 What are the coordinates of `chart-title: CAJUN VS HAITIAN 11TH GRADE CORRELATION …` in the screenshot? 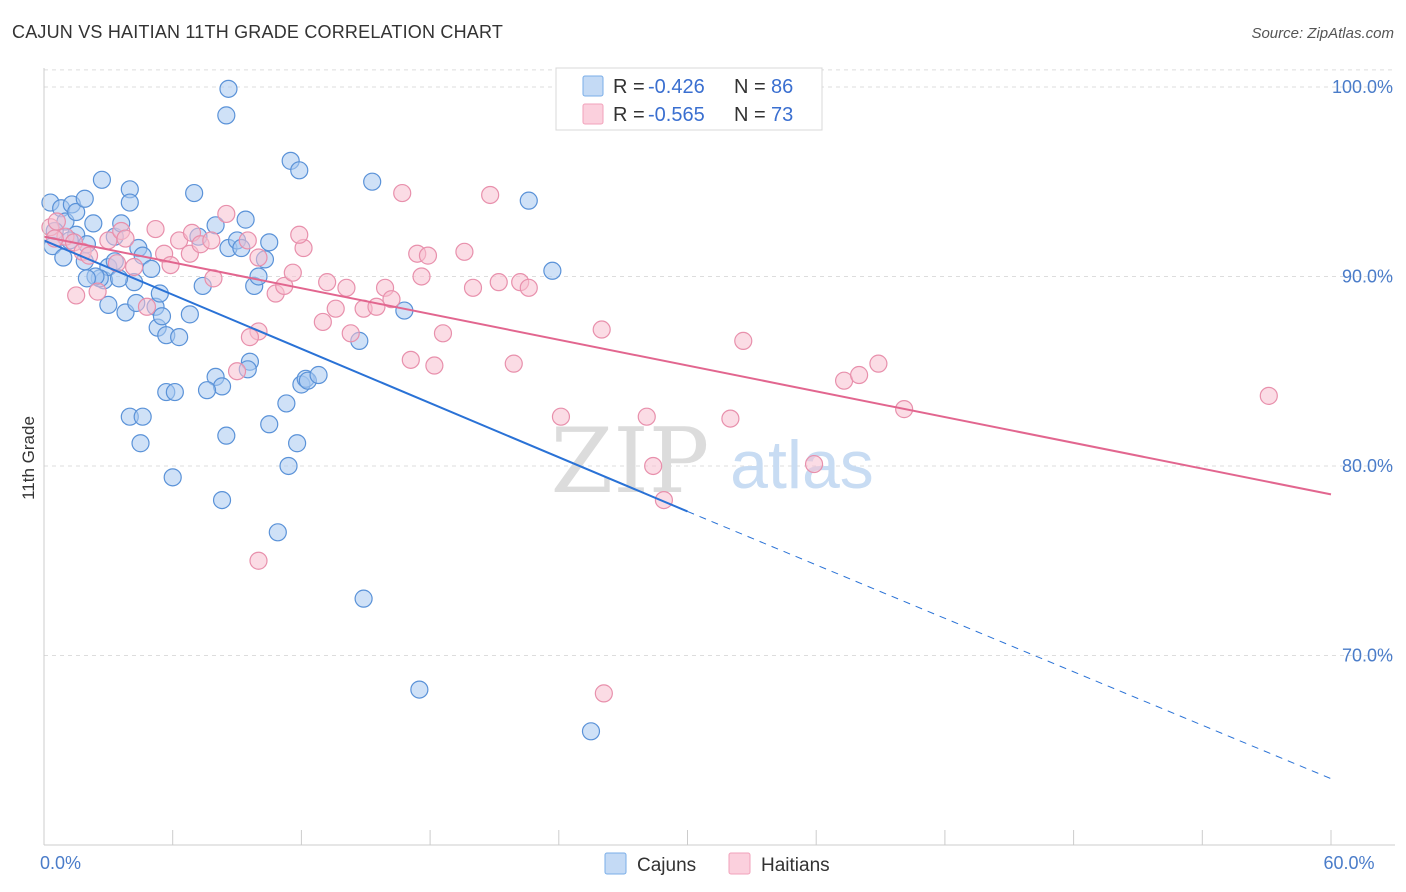 It's located at (258, 32).